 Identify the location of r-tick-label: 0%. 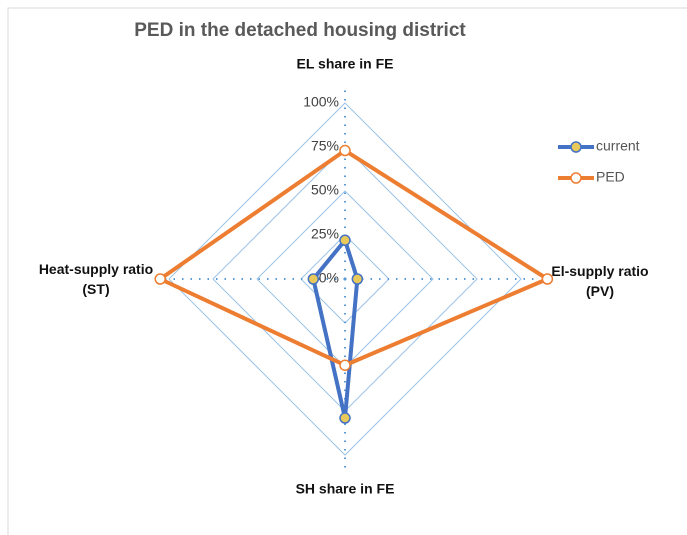
(329, 278).